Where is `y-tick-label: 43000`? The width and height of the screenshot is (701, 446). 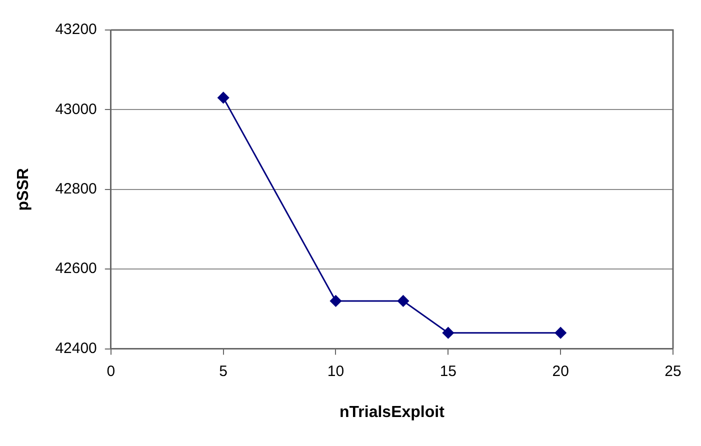 y-tick-label: 43000 is located at coordinates (76, 109).